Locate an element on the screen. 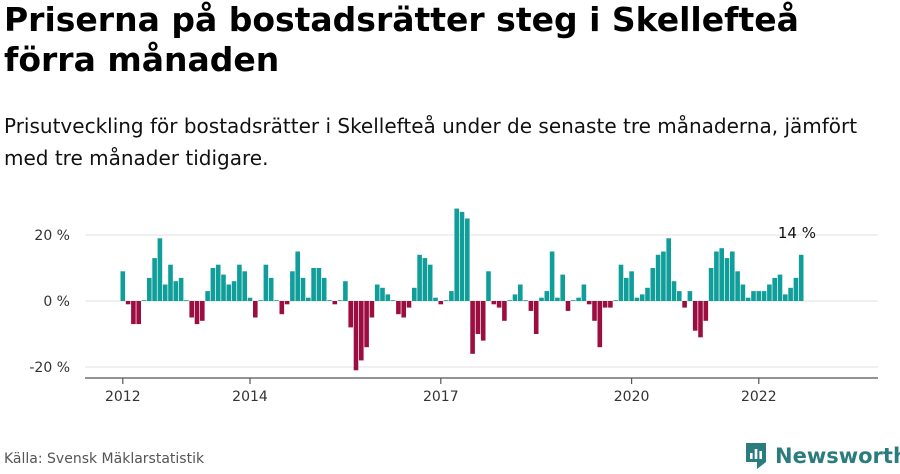 The height and width of the screenshot is (474, 900). newsworthy-icon is located at coordinates (756, 456).